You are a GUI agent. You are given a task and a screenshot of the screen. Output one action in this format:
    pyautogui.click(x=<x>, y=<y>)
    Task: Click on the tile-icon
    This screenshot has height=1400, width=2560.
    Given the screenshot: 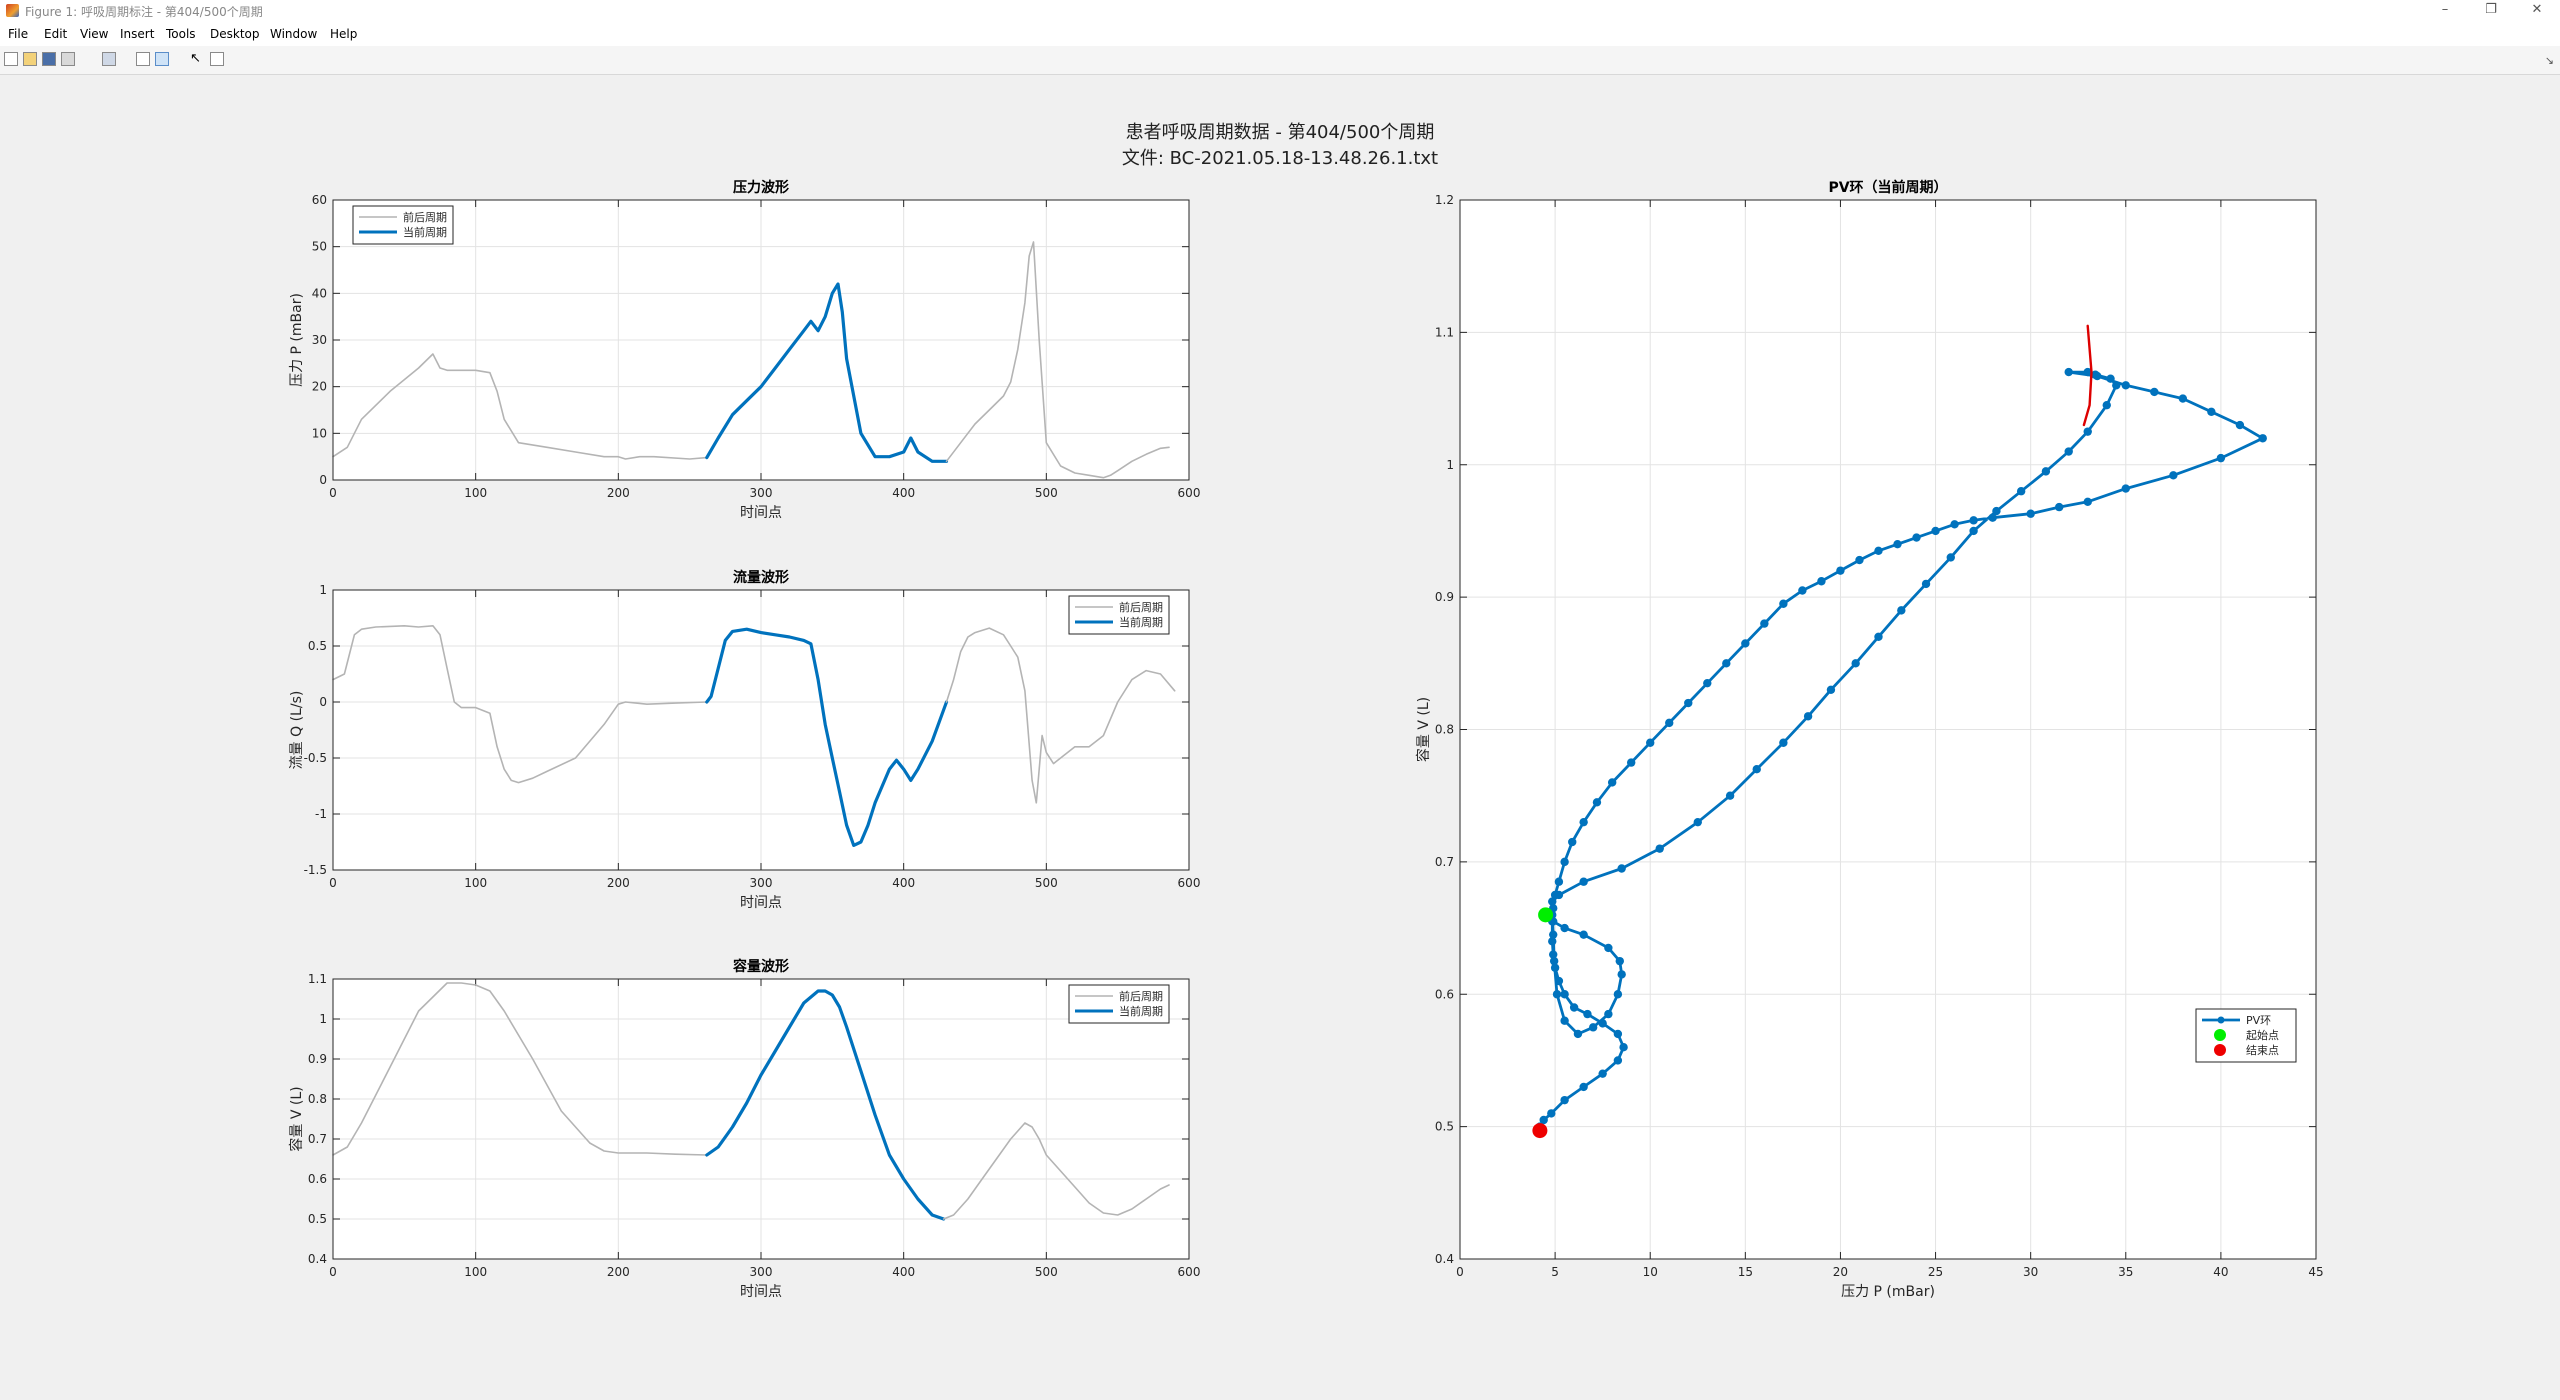 What is the action you would take?
    pyautogui.click(x=162, y=59)
    